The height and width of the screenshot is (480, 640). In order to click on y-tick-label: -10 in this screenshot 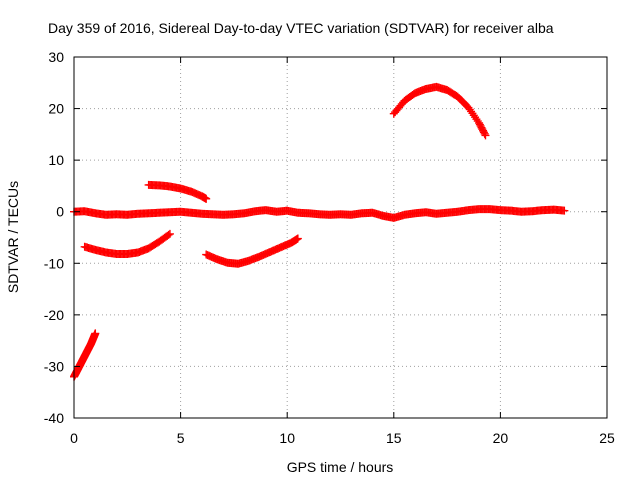, I will do `click(54, 263)`.